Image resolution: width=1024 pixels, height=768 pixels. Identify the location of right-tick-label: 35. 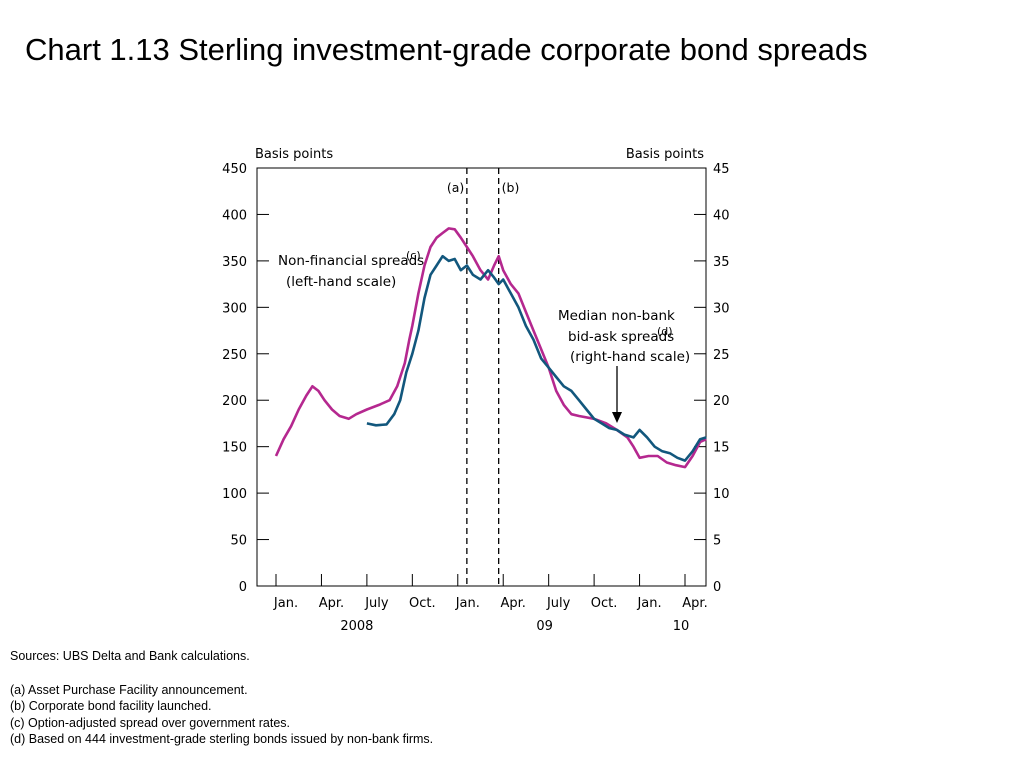
(721, 262).